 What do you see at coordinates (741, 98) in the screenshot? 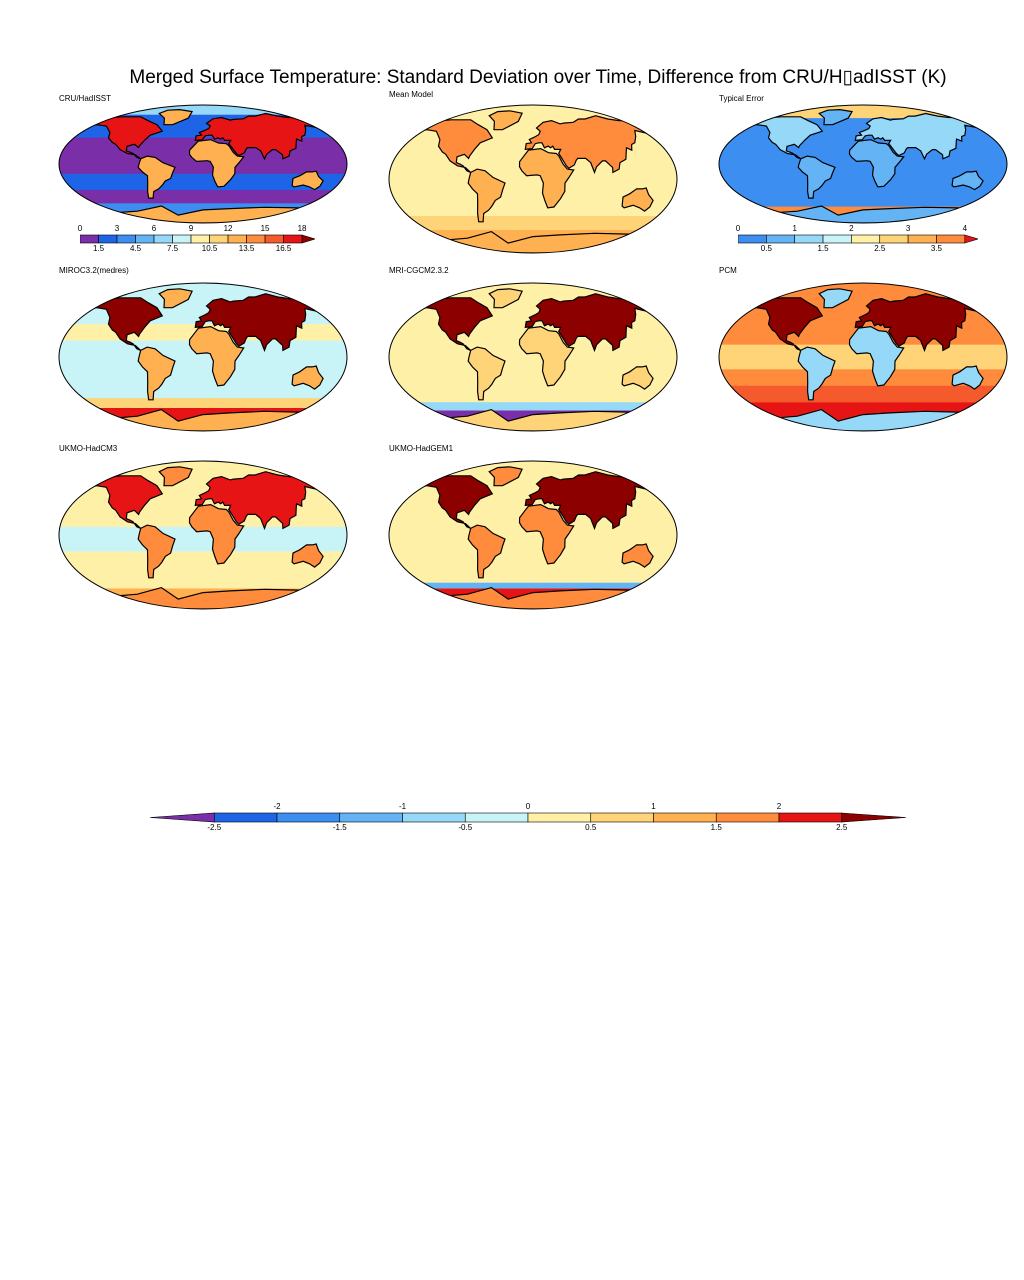
I see `panel-label: Typical Error` at bounding box center [741, 98].